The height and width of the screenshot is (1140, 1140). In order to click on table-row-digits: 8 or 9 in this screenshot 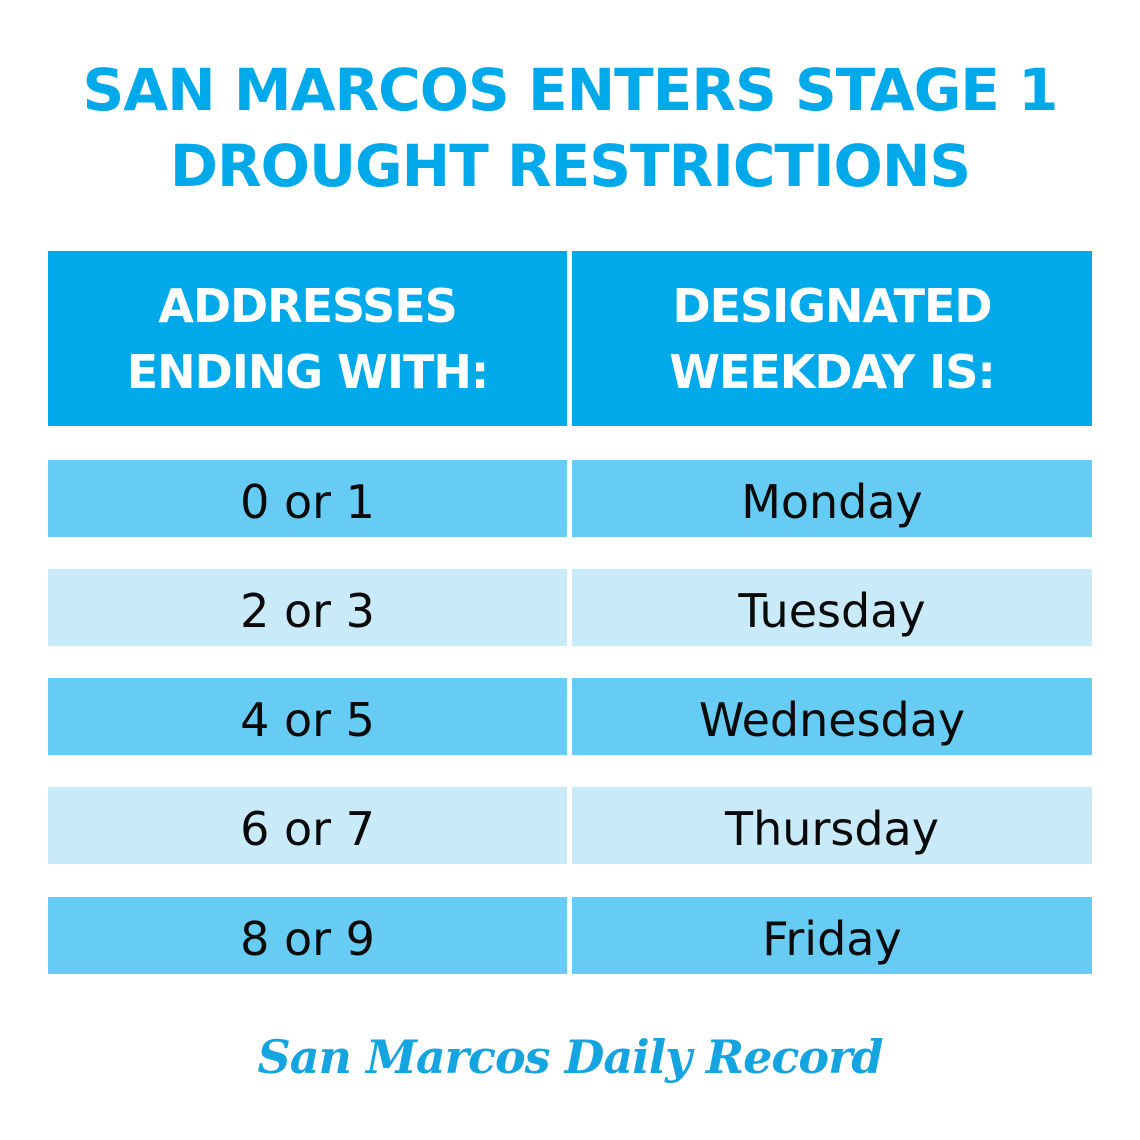, I will do `click(307, 935)`.